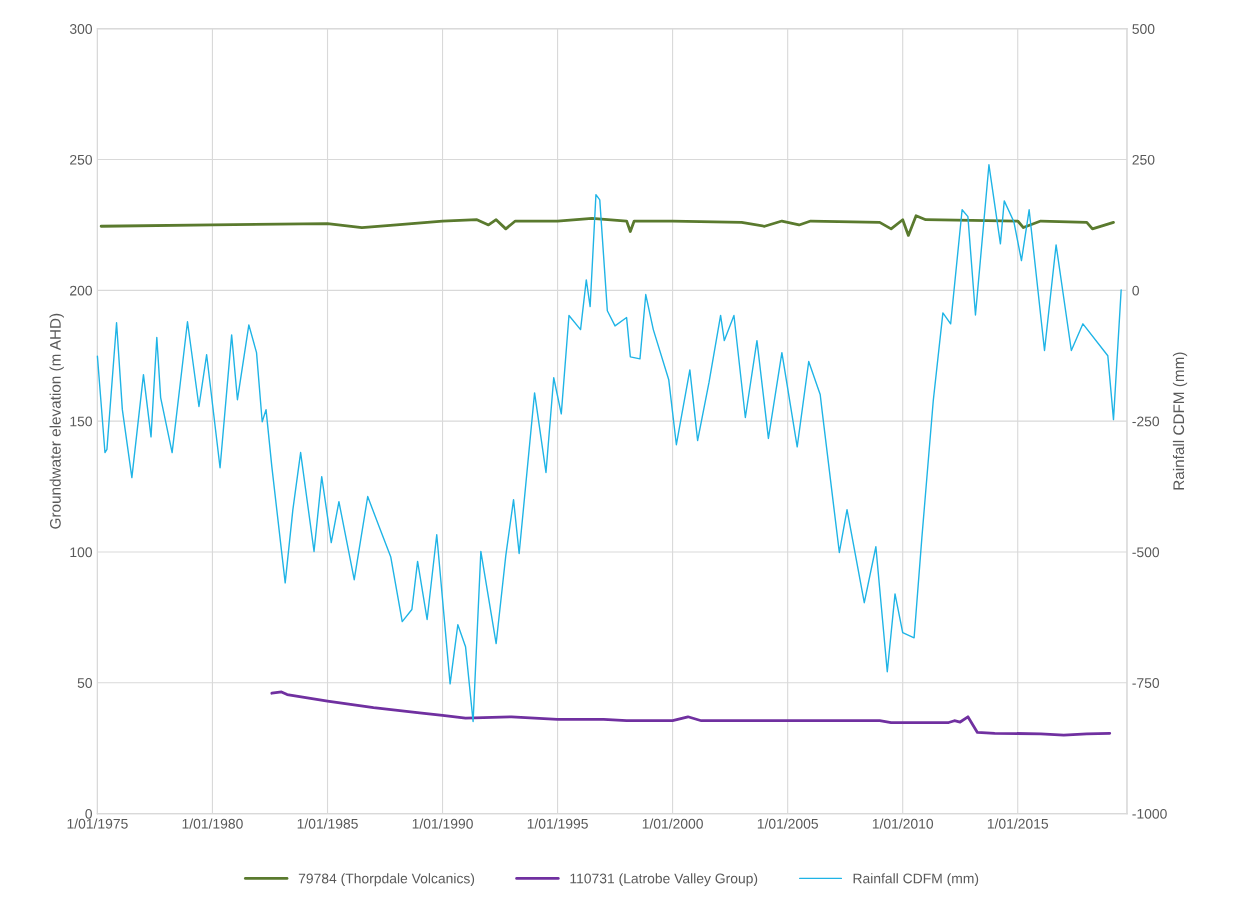 The width and height of the screenshot is (1233, 898). Describe the element at coordinates (327, 823) in the screenshot. I see `x-tick-label: 1/01/1985` at that location.